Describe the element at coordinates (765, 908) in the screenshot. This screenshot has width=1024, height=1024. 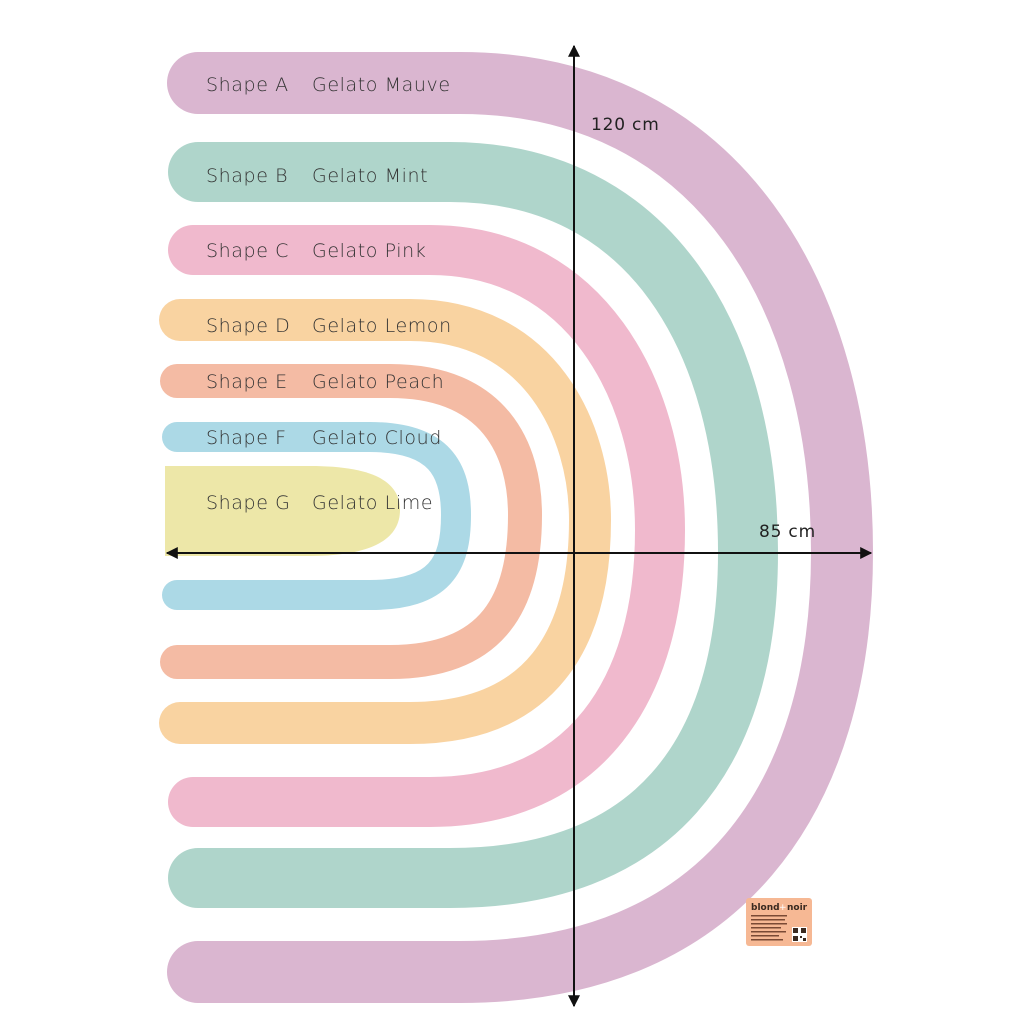
I see `brand-name-left: blond` at that location.